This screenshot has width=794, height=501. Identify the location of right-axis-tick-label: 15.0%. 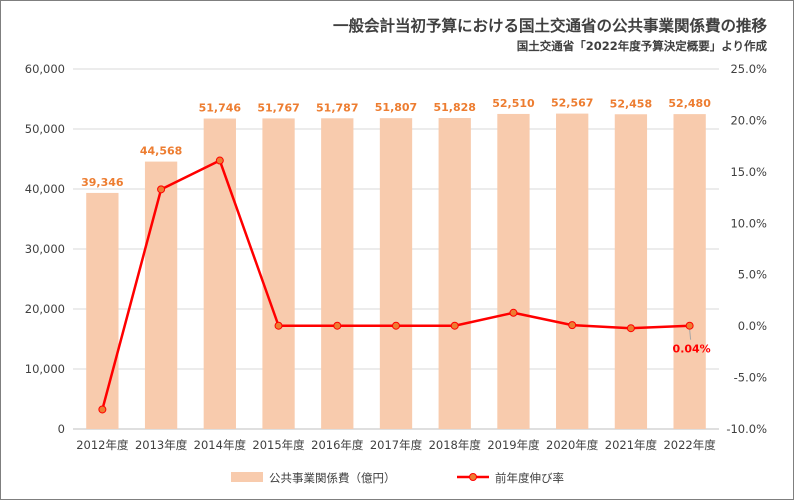
(748, 172).